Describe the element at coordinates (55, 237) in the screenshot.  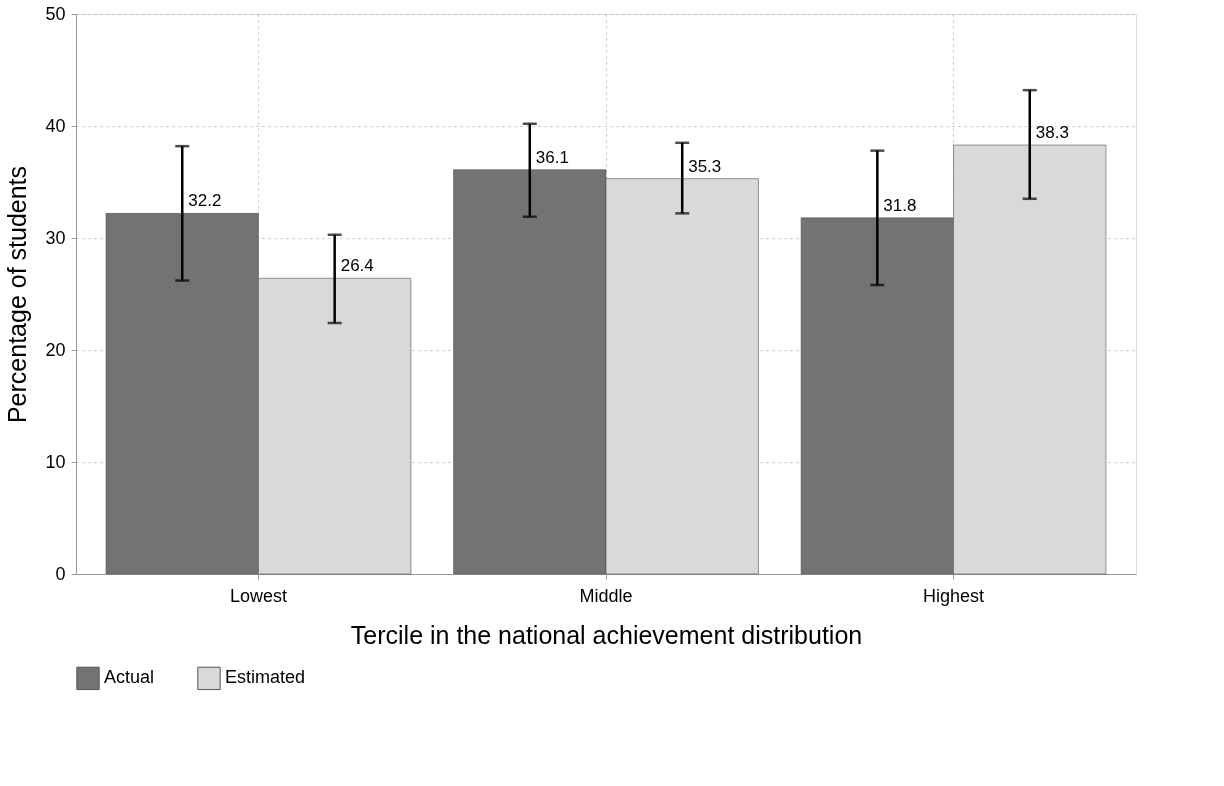
I see `y-tick-label: 30` at that location.